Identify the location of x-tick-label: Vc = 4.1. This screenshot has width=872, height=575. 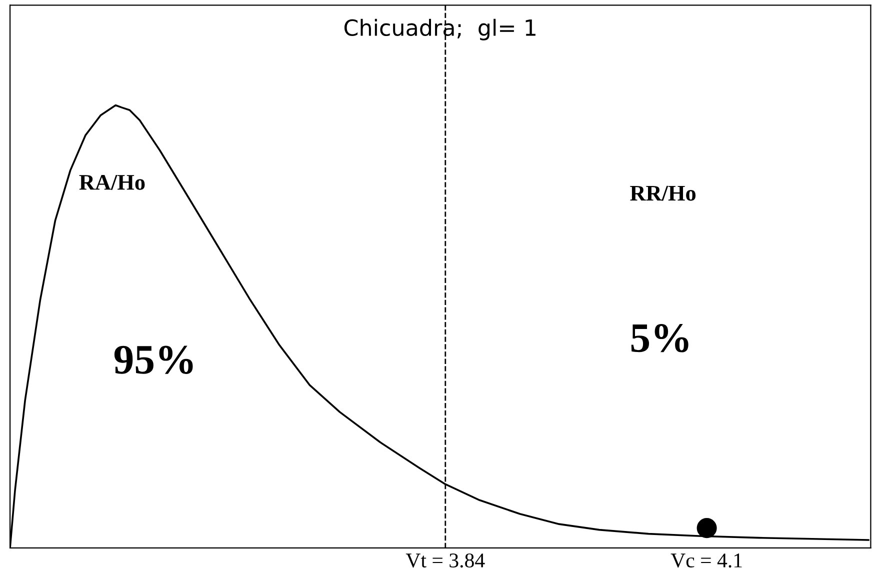
(706, 561).